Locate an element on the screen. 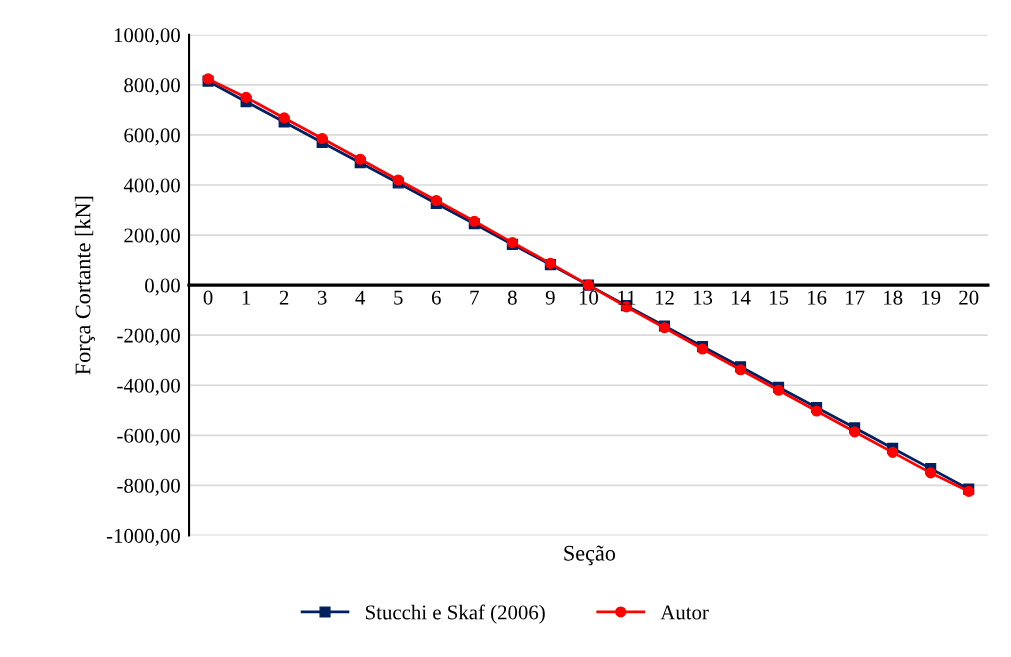 The width and height of the screenshot is (1011, 657). y-tick-label: -200,00 is located at coordinates (148, 337).